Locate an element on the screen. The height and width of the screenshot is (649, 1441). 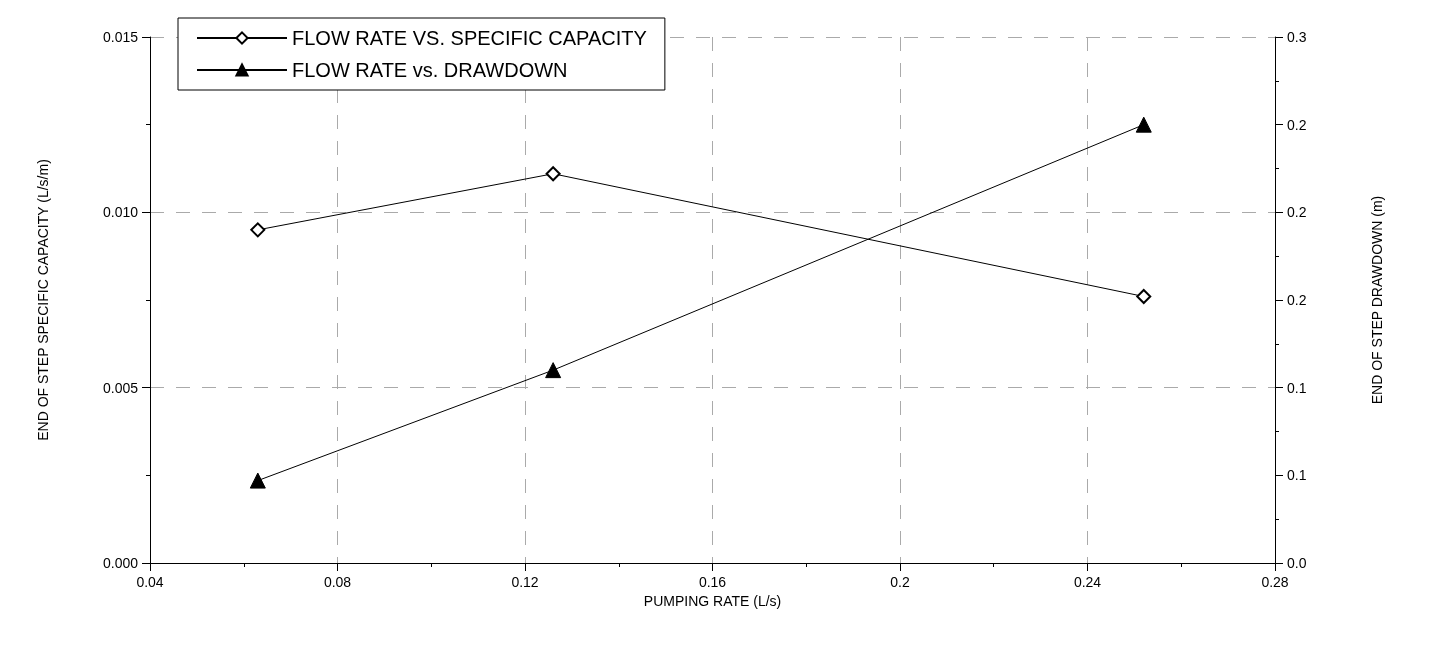
x-tick-label: 0.28 is located at coordinates (1275, 582).